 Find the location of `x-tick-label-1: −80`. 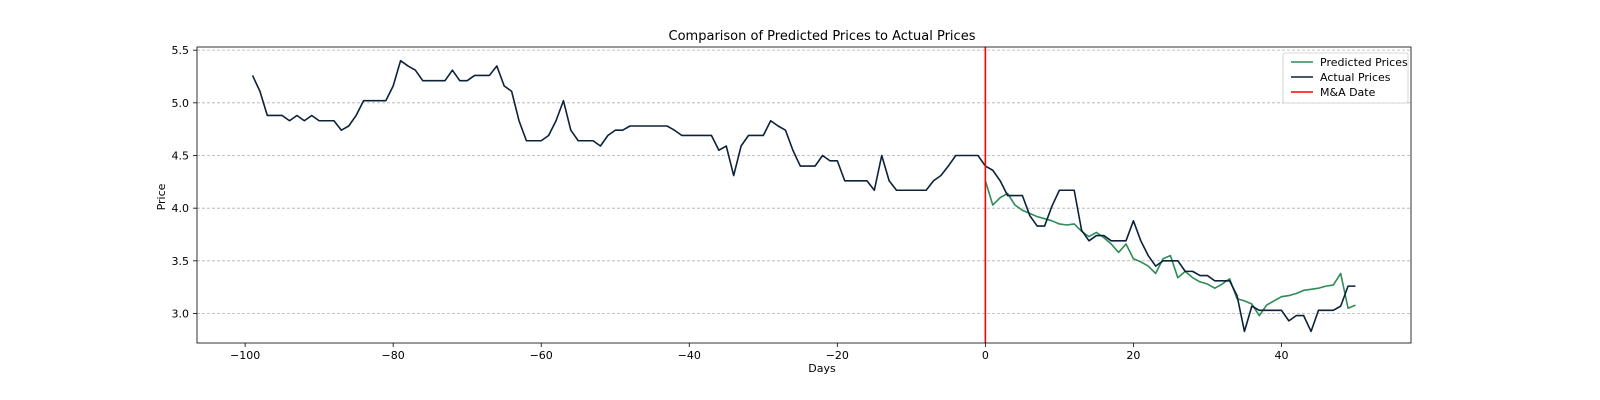

x-tick-label-1: −80 is located at coordinates (393, 355).